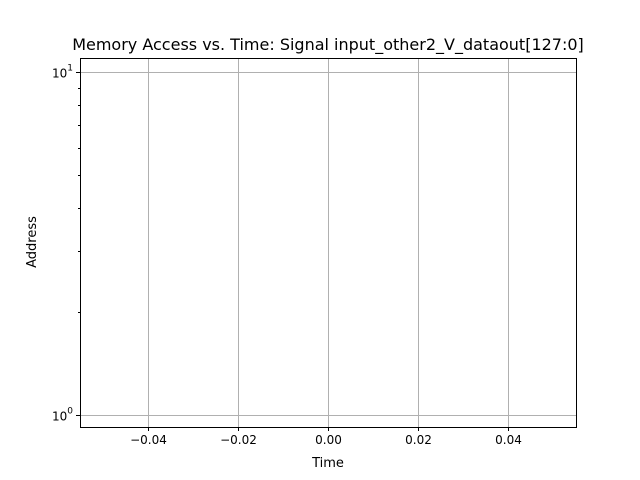  Describe the element at coordinates (66, 244) in the screenshot. I see `y-axis-ticks: 10⁰ 10¹` at that location.